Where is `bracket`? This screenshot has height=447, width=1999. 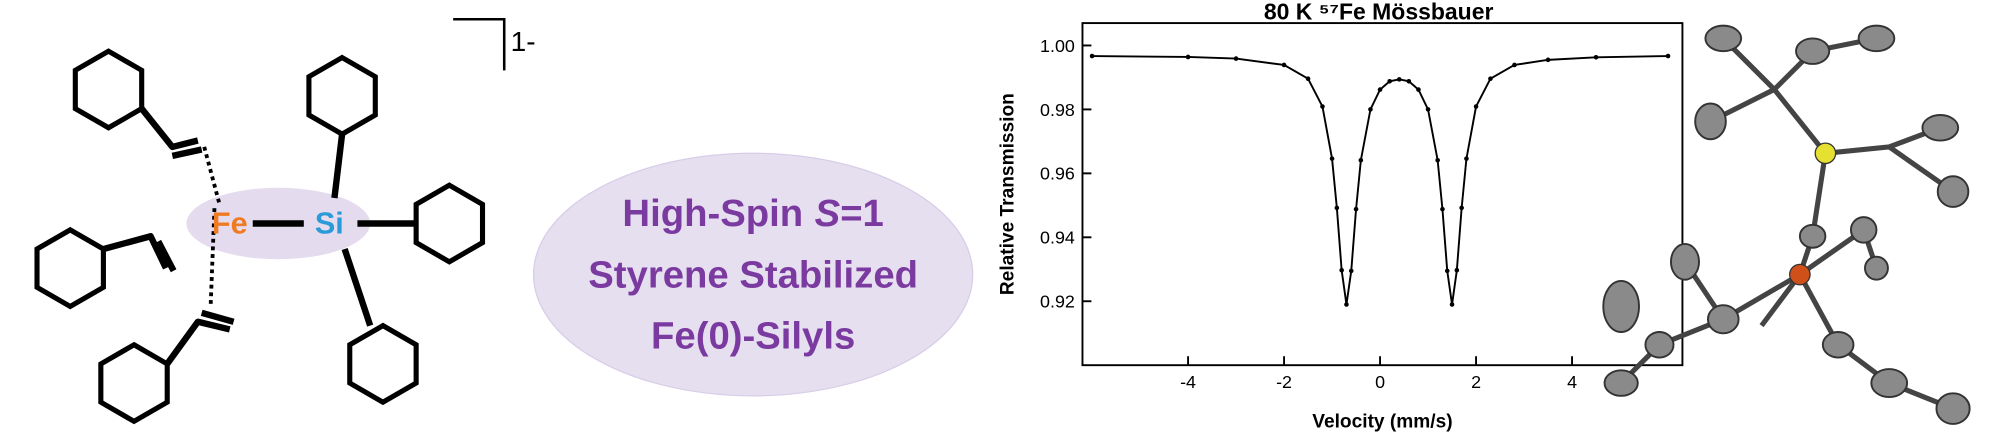
bracket is located at coordinates (479, 44).